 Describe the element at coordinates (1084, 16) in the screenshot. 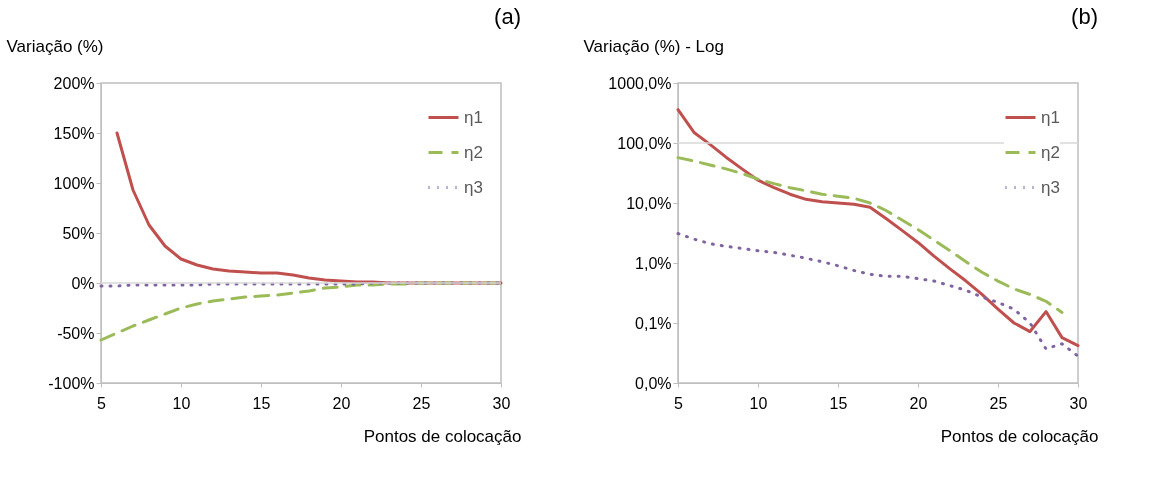

I see `chart-title: (b)` at that location.